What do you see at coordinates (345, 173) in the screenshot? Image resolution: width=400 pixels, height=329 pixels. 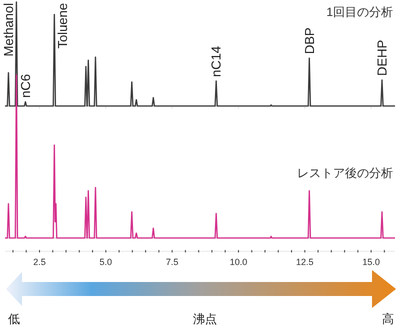 I see `series-label: レストア後の分析` at bounding box center [345, 173].